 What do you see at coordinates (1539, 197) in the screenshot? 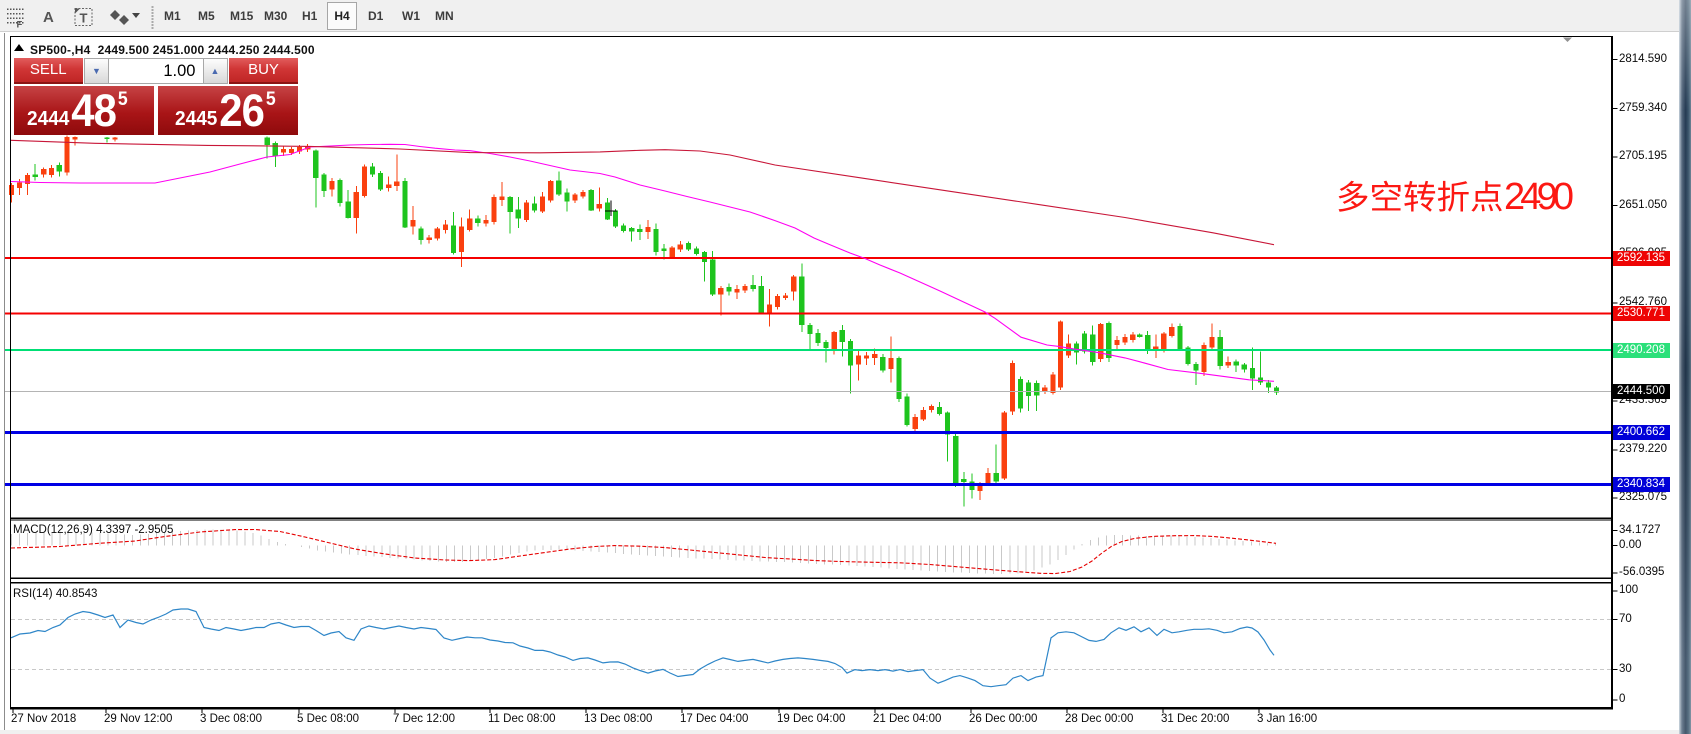
I see `svg-text: 2490` at bounding box center [1539, 197].